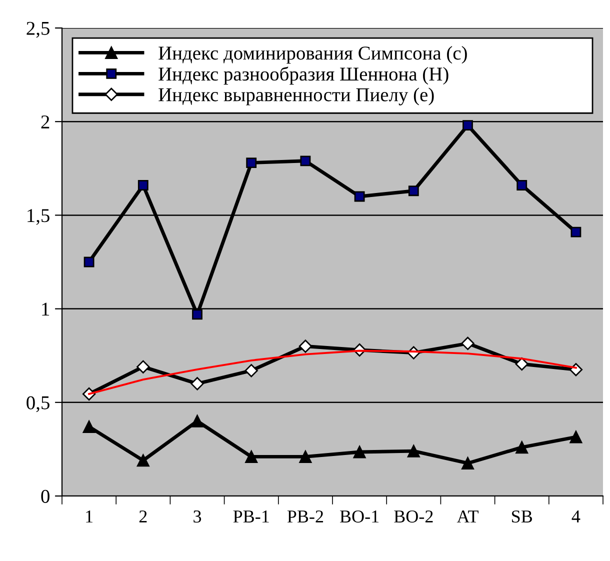 The width and height of the screenshot is (610, 561). What do you see at coordinates (305, 516) in the screenshot?
I see `x-tick-label: PB-2` at bounding box center [305, 516].